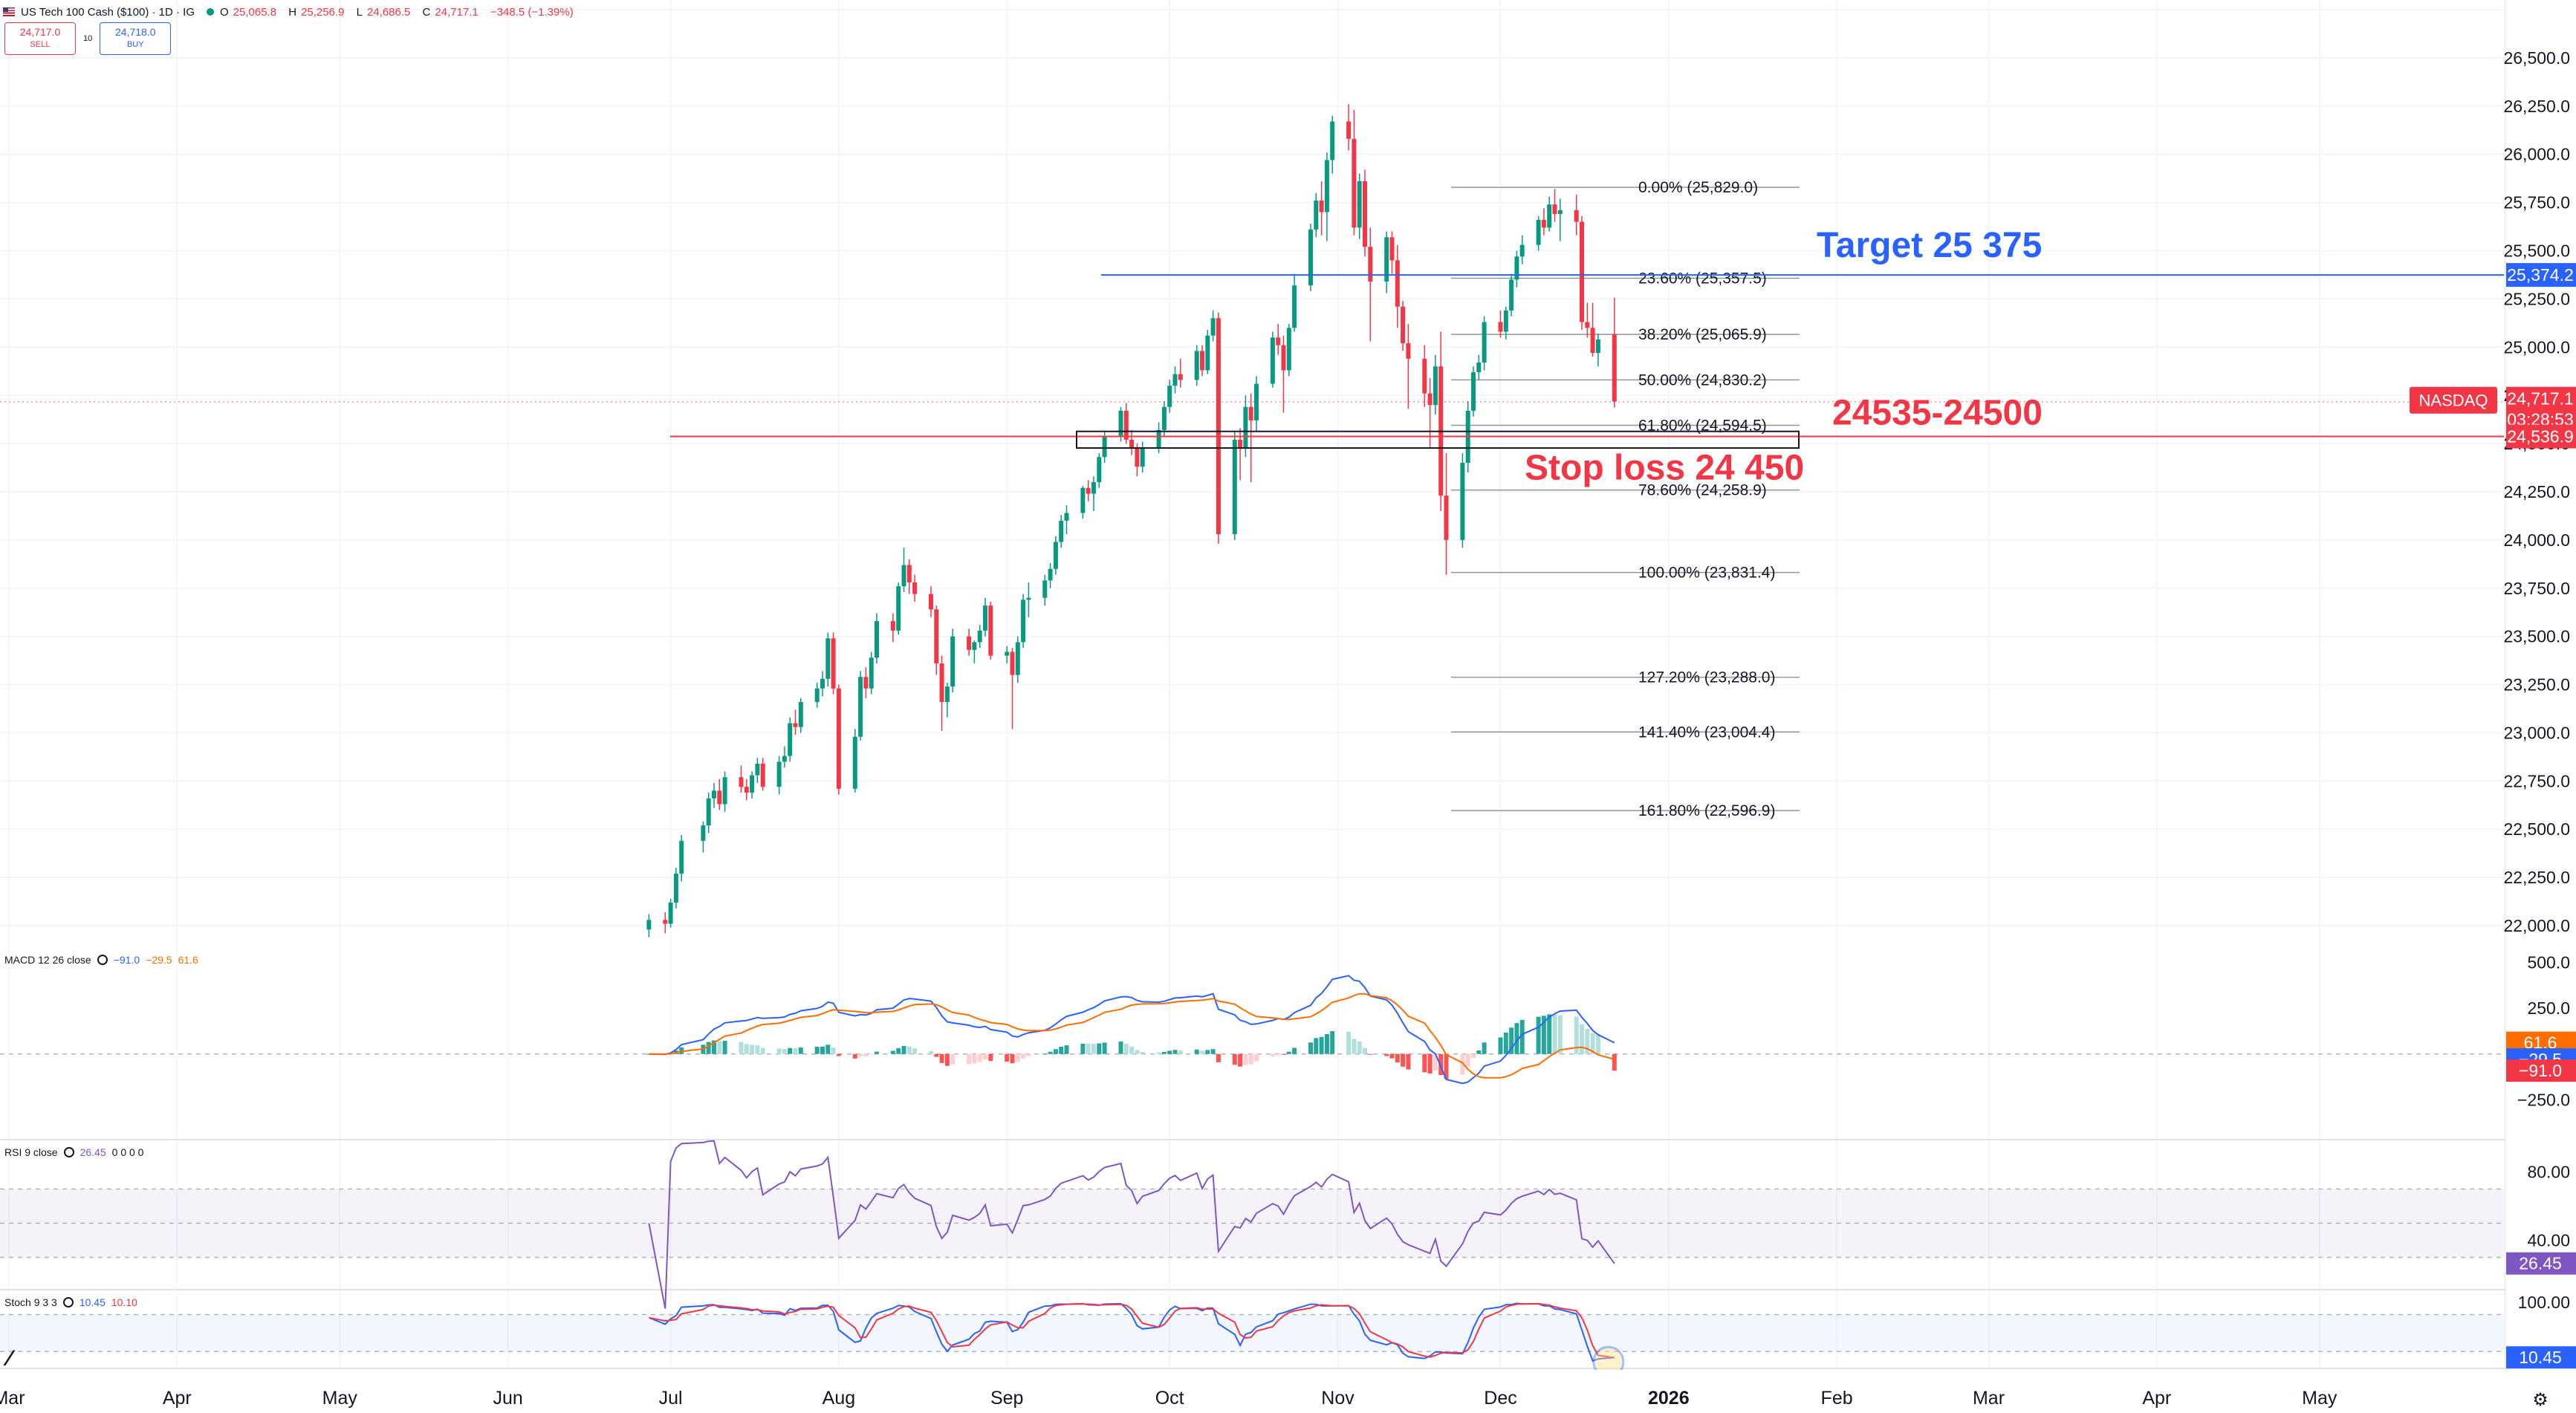 The image size is (2576, 1413). Describe the element at coordinates (1132, 1036) in the screenshot. I see `macd-signal-line` at that location.